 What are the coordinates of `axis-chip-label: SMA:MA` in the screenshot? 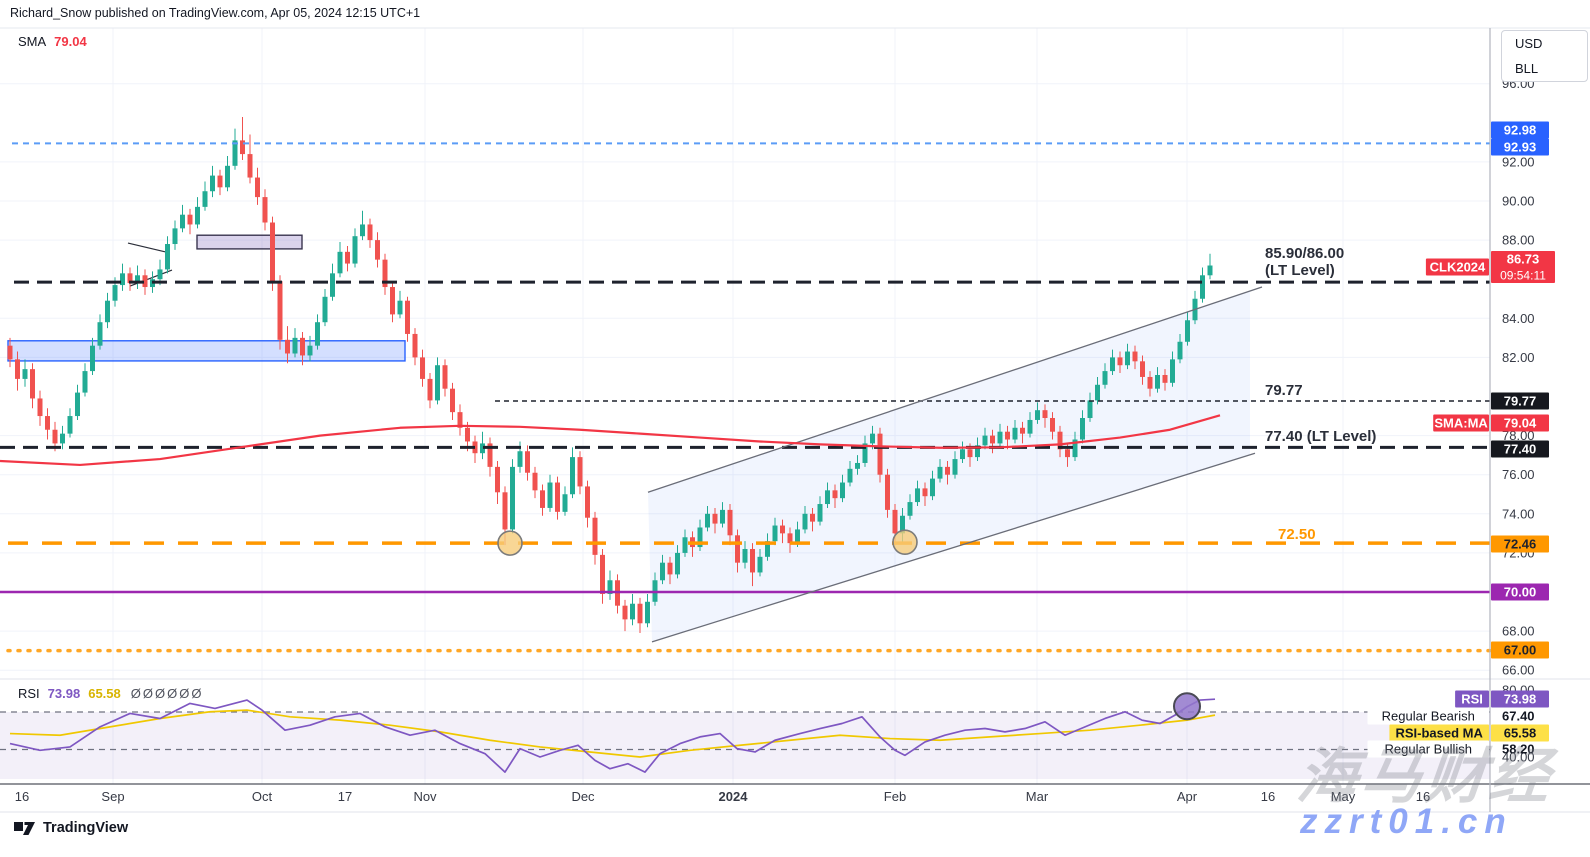 It's located at (1461, 423).